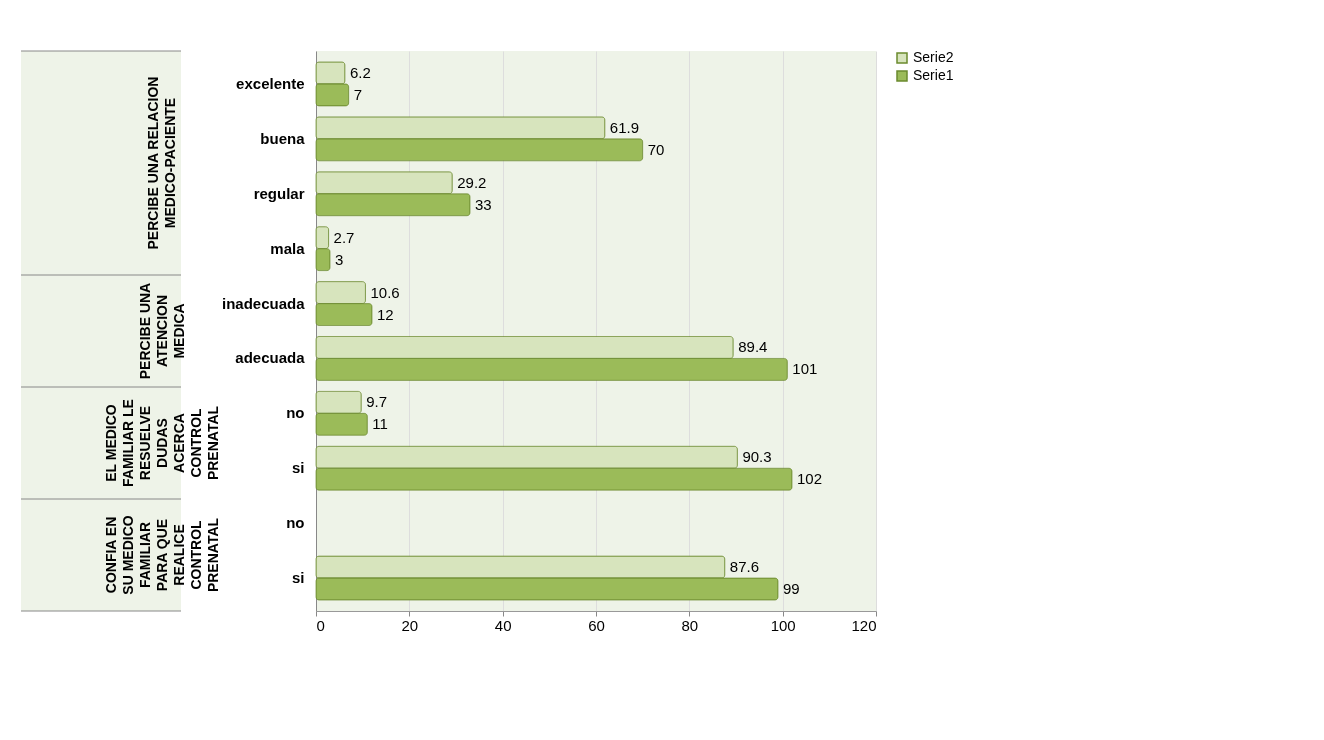  What do you see at coordinates (320, 625) in the screenshot?
I see `x-tick-label: 0` at bounding box center [320, 625].